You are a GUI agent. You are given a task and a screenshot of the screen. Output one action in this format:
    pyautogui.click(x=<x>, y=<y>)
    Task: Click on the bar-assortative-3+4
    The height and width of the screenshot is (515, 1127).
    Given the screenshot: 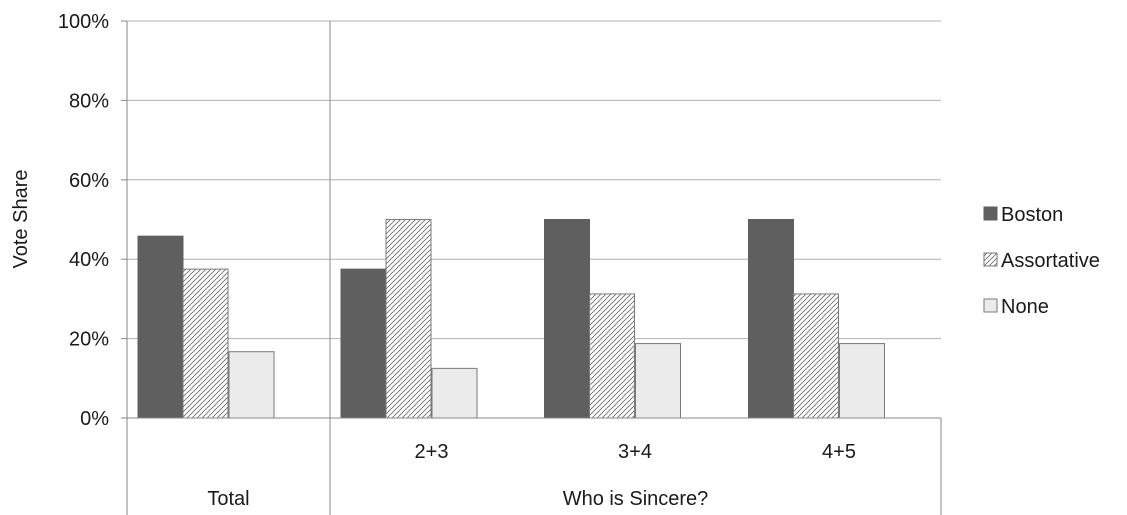 What is the action you would take?
    pyautogui.click(x=612, y=356)
    